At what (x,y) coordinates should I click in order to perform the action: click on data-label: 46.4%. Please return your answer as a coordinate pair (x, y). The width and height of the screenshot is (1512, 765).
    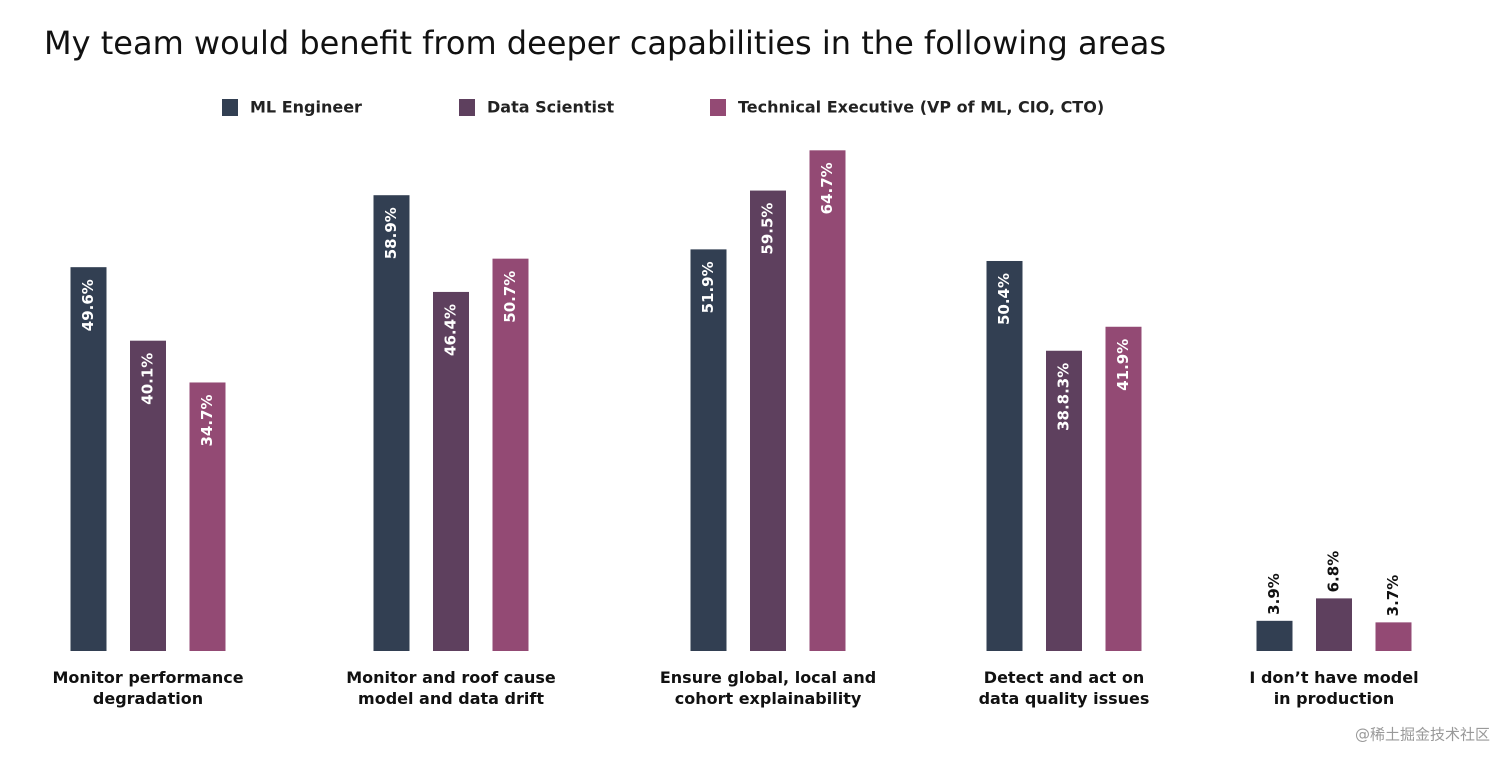
    Looking at the image, I should click on (451, 330).